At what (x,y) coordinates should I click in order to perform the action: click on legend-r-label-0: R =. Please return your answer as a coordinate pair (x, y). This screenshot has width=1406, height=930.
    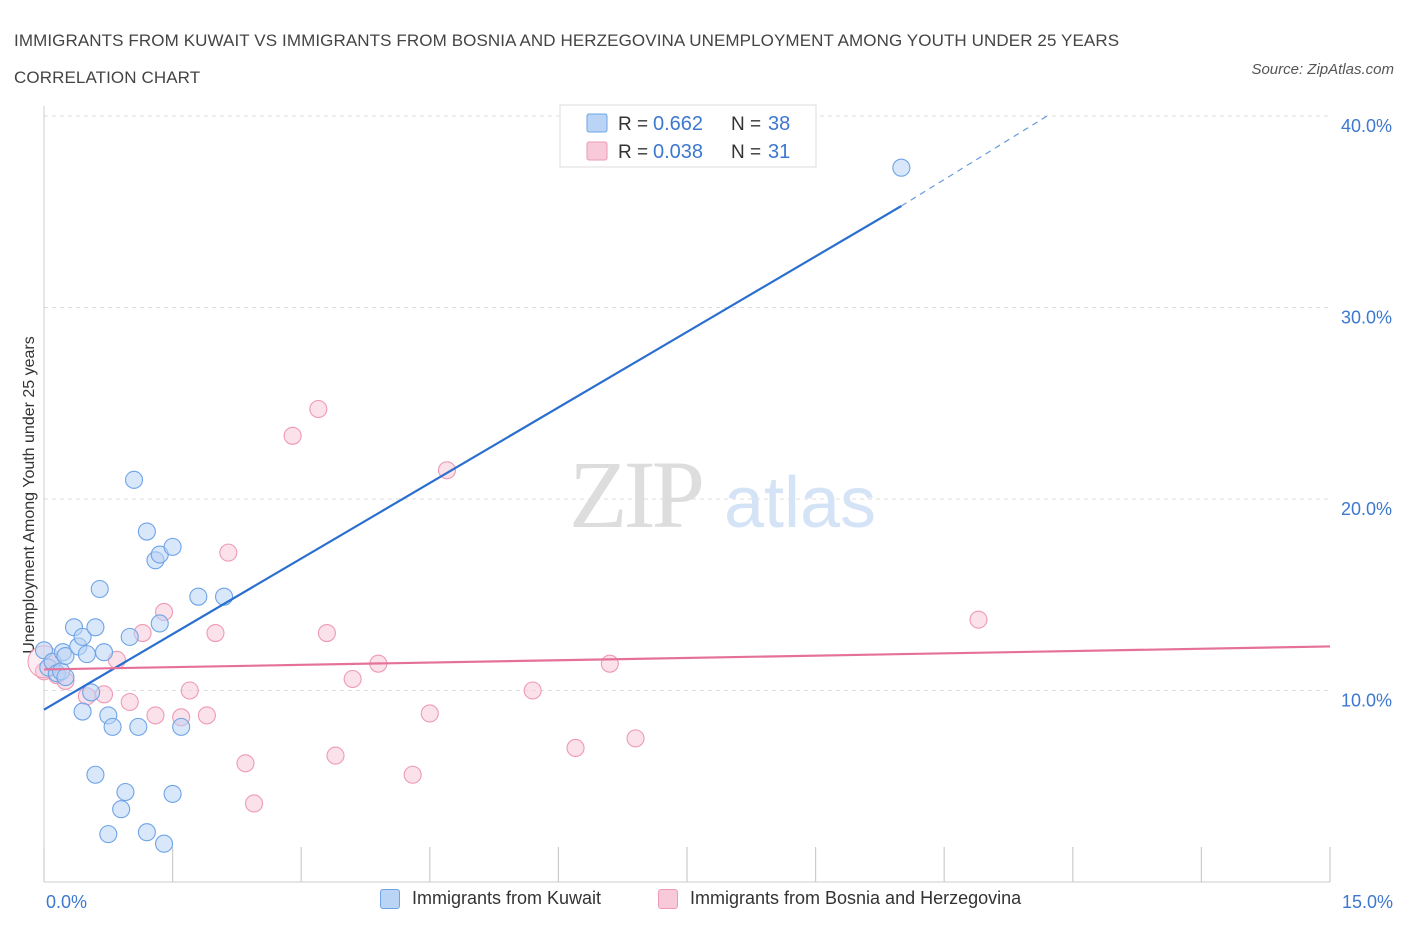
    Looking at the image, I should click on (633, 124).